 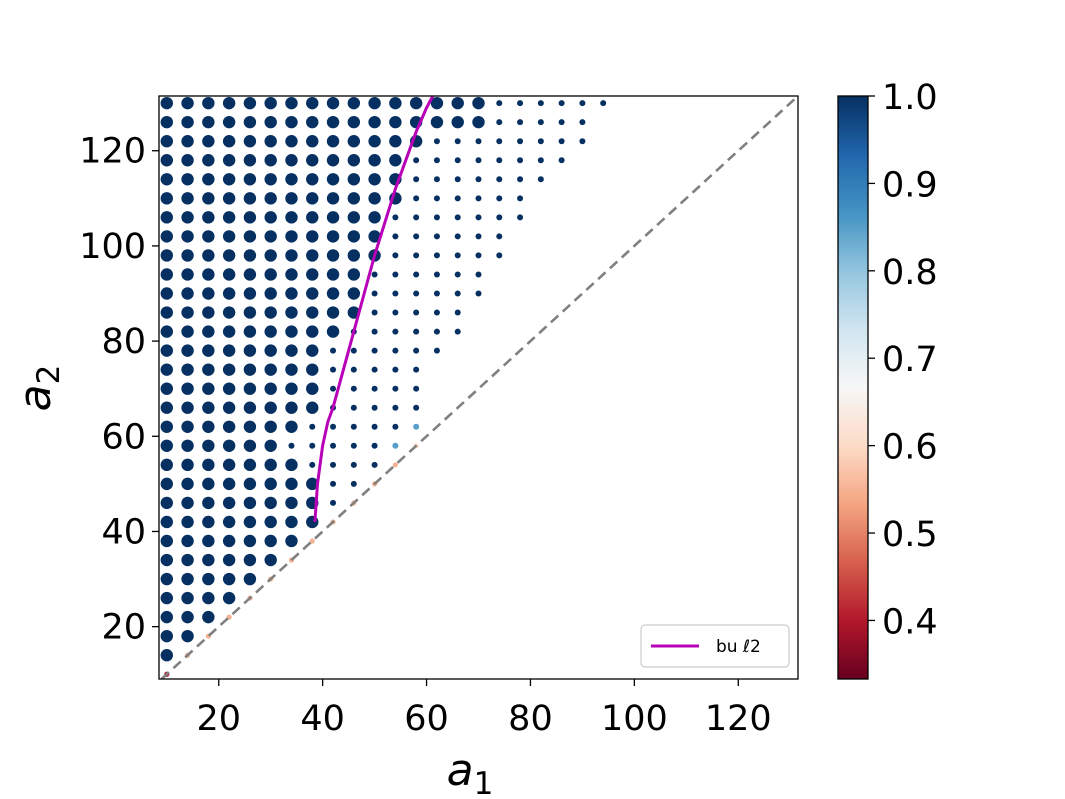 I want to click on colorbar-tick-label: 0.6, so click(x=910, y=448).